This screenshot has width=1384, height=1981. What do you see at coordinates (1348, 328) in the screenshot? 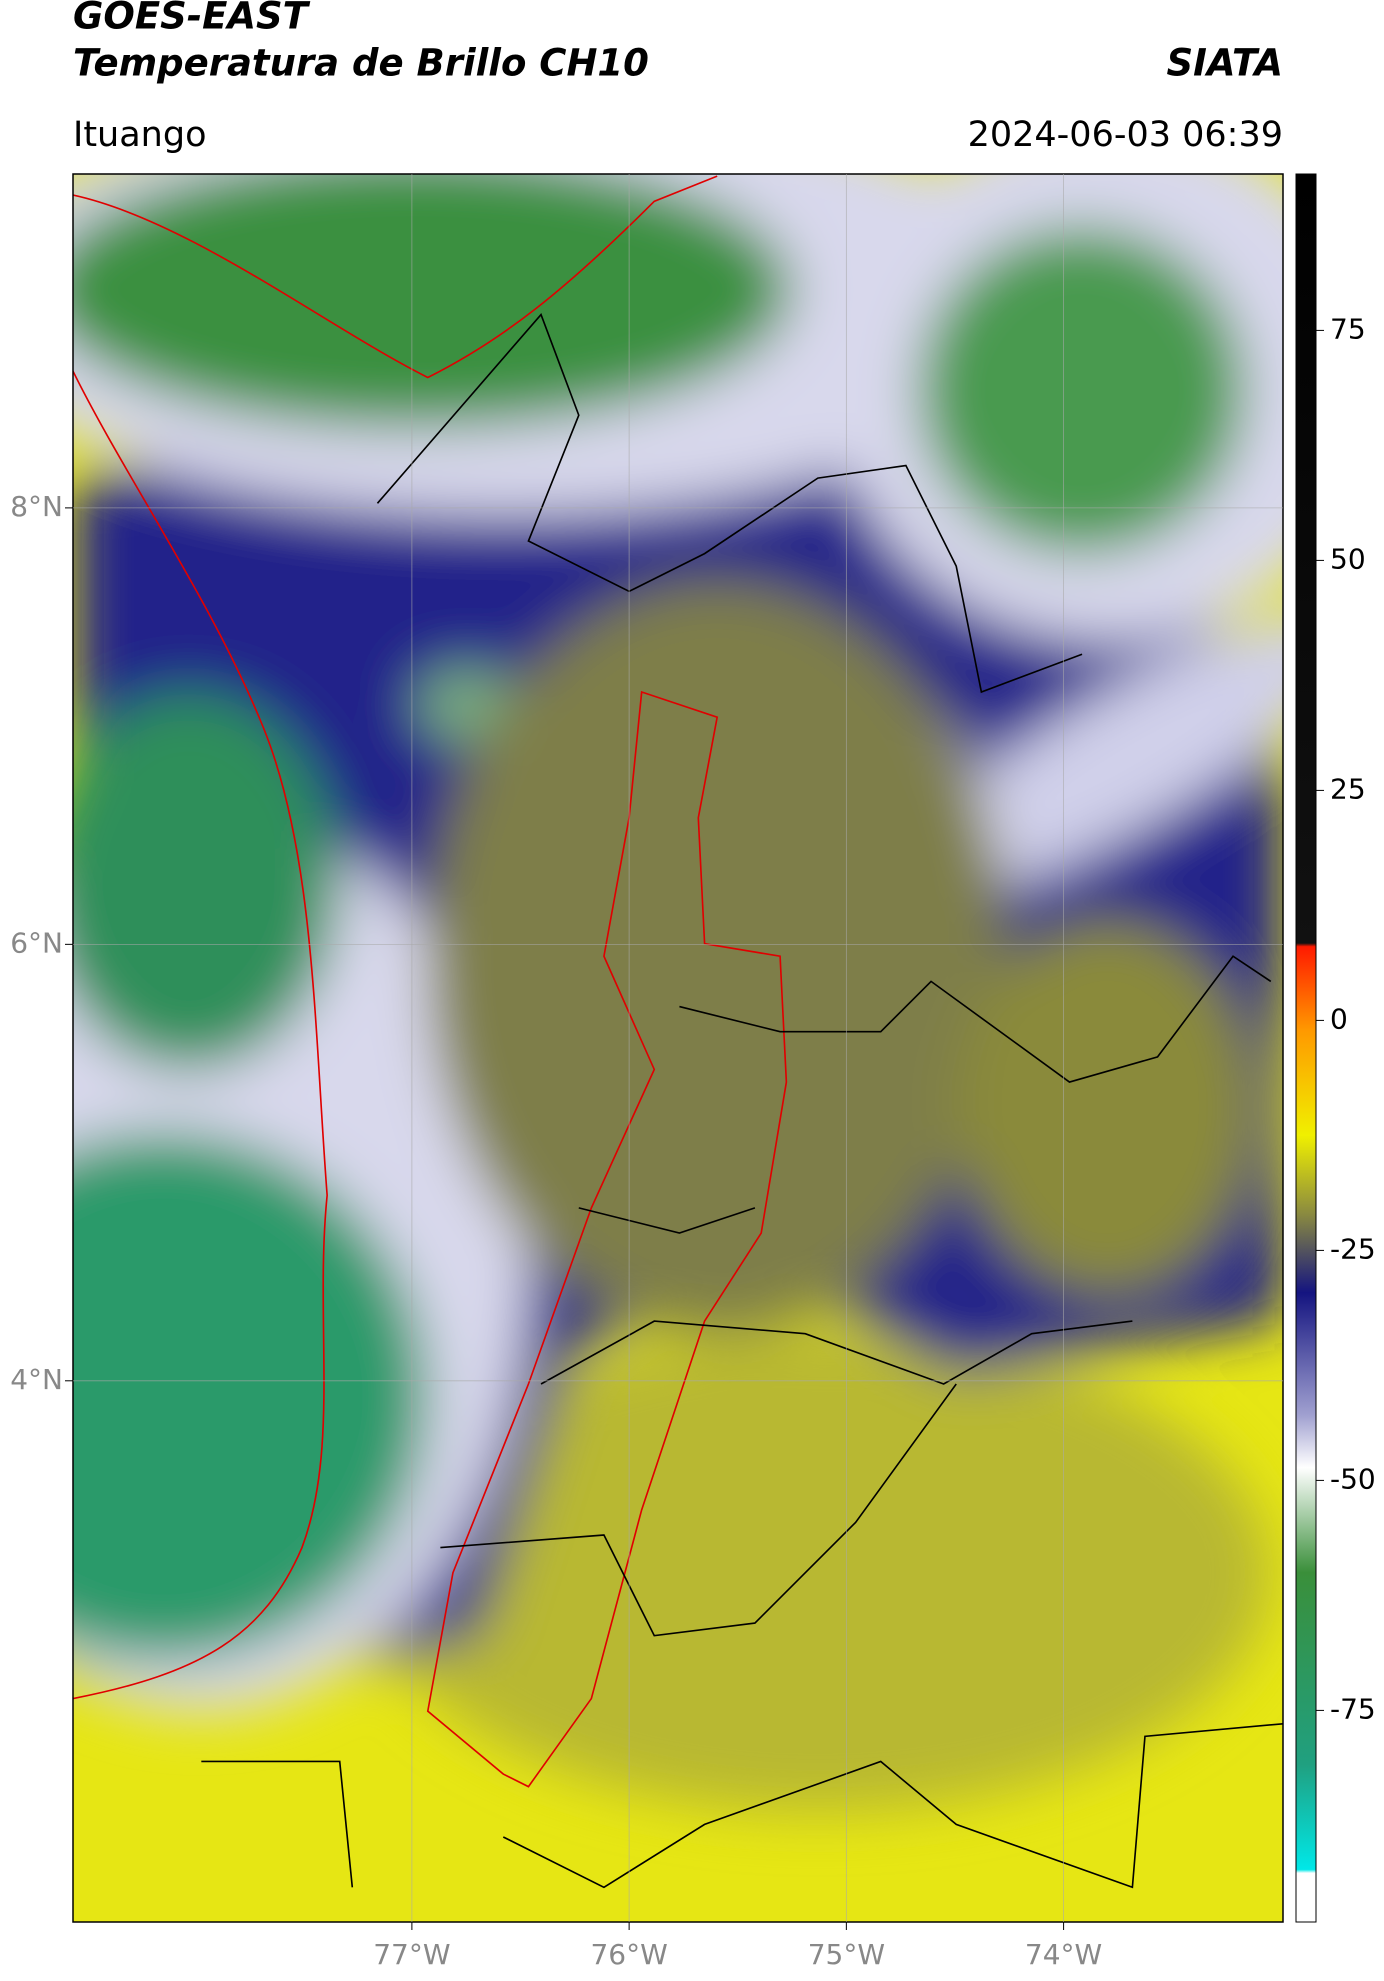
I see `colorbar-tick-label: 75` at bounding box center [1348, 328].